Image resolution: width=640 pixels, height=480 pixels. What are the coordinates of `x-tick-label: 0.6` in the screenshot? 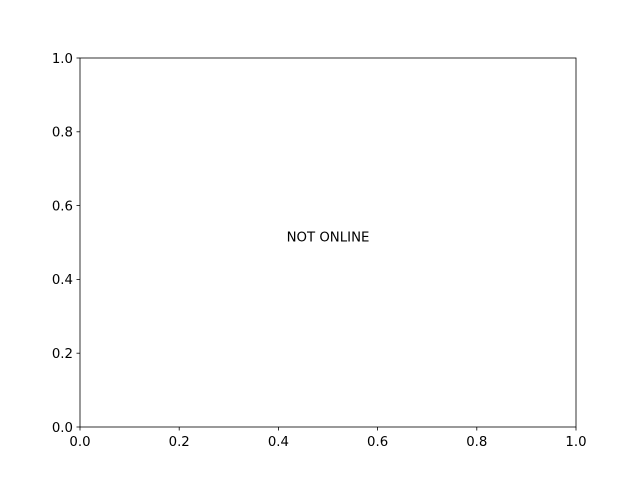 It's located at (377, 442).